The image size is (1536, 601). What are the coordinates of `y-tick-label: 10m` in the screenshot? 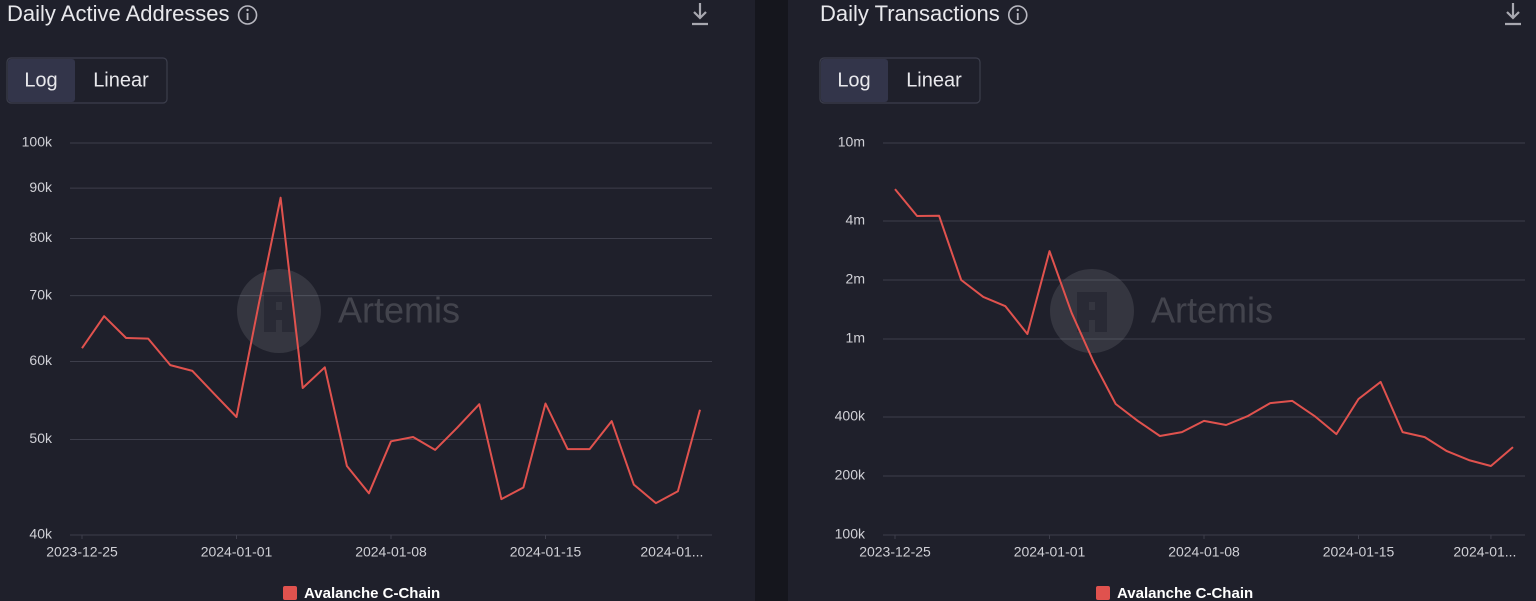 It's located at (851, 142).